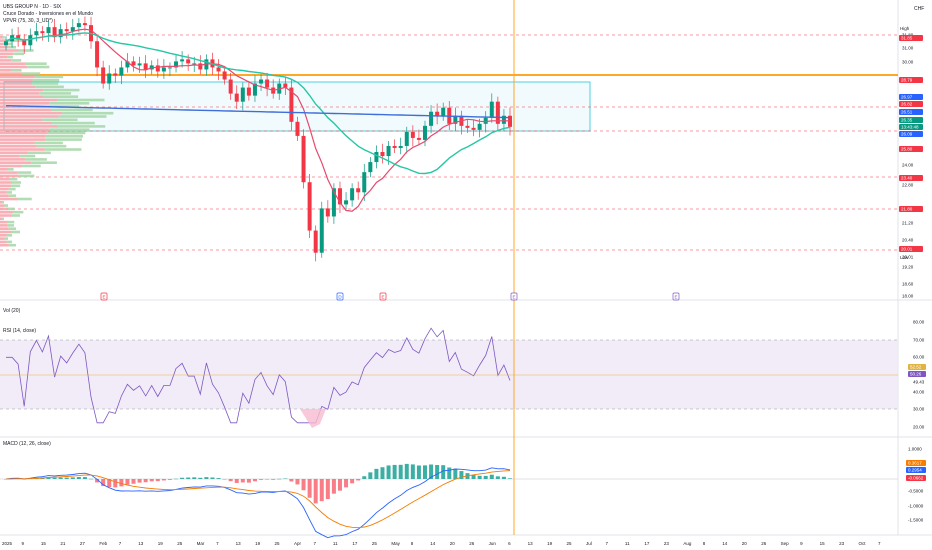 Image resolution: width=932 pixels, height=550 pixels. What do you see at coordinates (915, 470) in the screenshot?
I see `macd-value-text: 0.2954` at bounding box center [915, 470].